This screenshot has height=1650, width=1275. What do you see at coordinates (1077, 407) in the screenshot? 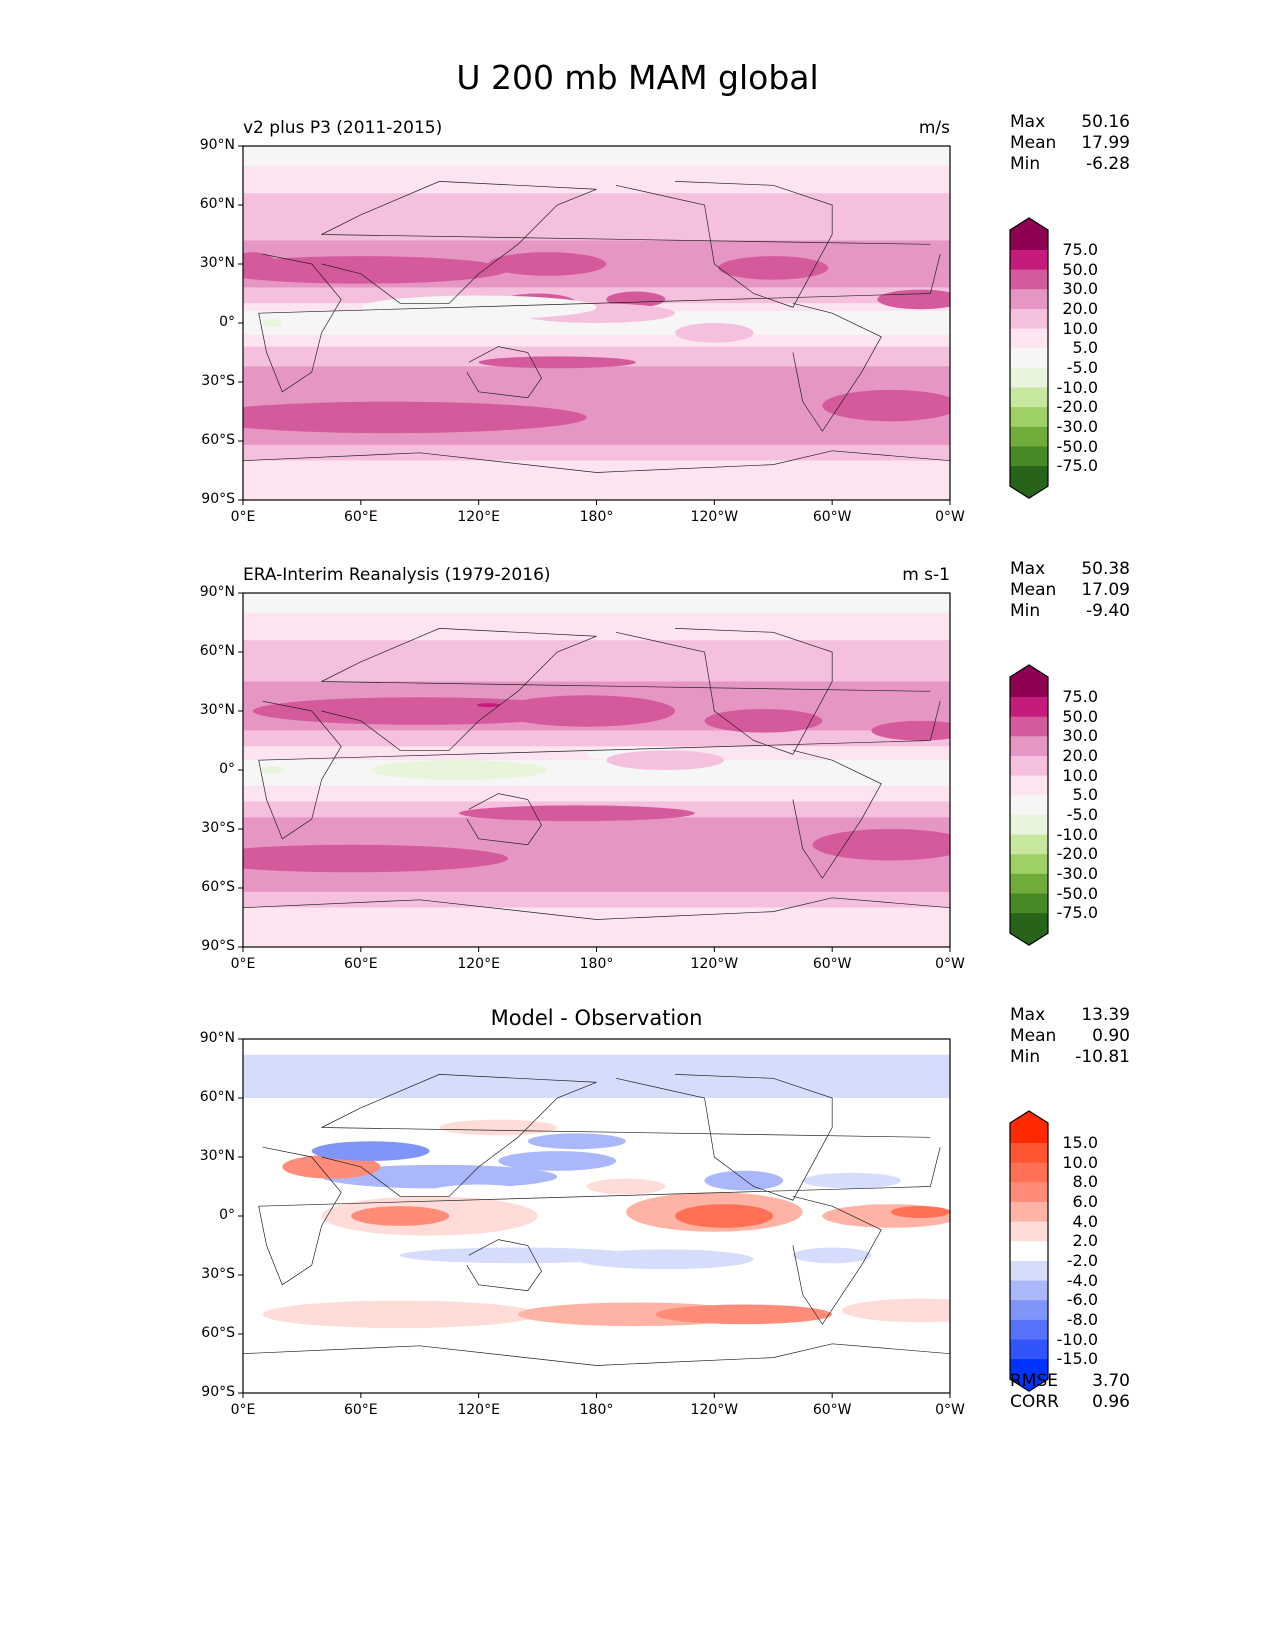
I see `colorbar-tick-label: -20.0` at bounding box center [1077, 407].